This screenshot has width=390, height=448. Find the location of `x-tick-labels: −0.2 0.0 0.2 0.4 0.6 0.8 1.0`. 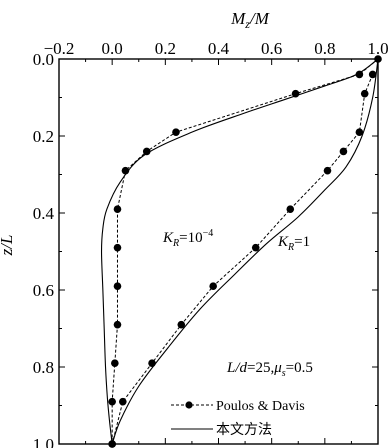

x-tick-labels: −0.2 0.0 0.2 0.4 0.6 0.8 1.0 is located at coordinates (216, 48).